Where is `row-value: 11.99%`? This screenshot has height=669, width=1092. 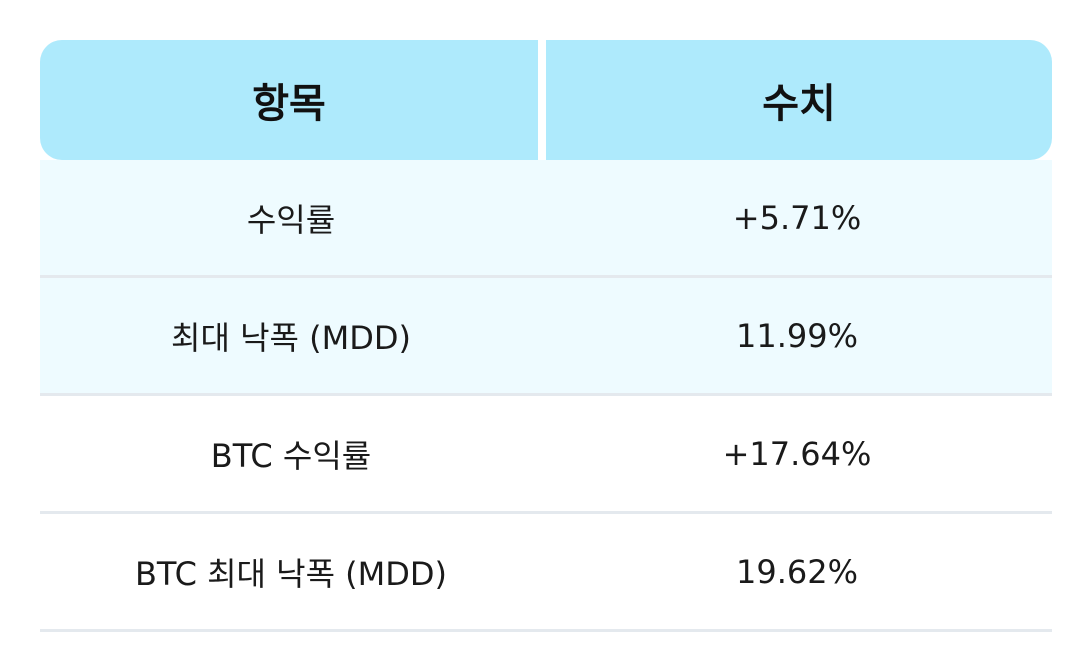
row-value: 11.99% is located at coordinates (796, 335).